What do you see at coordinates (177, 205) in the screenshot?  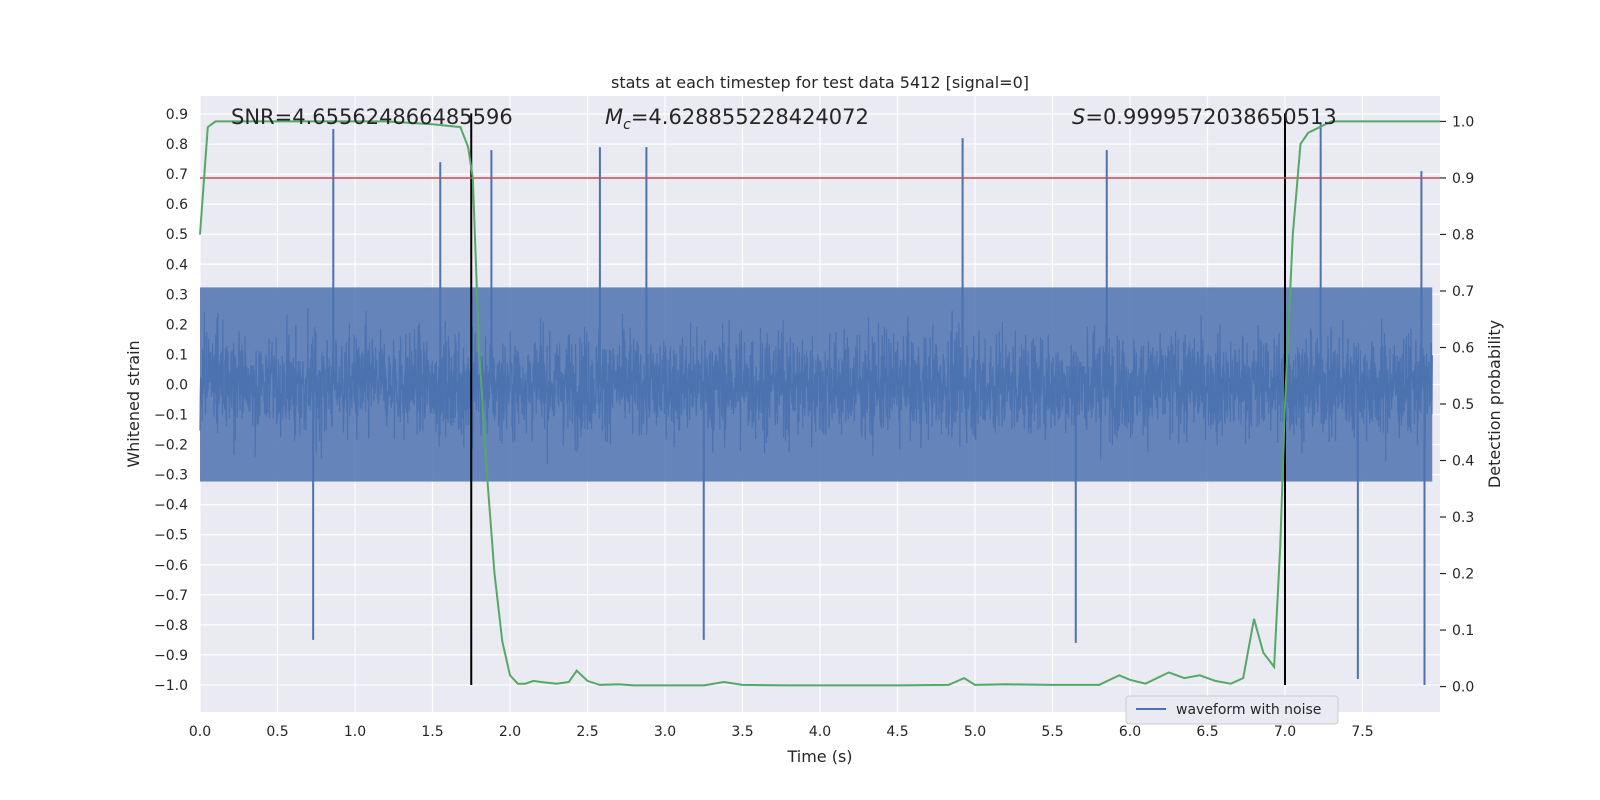 I see `y-tick-label: 0.6` at bounding box center [177, 205].